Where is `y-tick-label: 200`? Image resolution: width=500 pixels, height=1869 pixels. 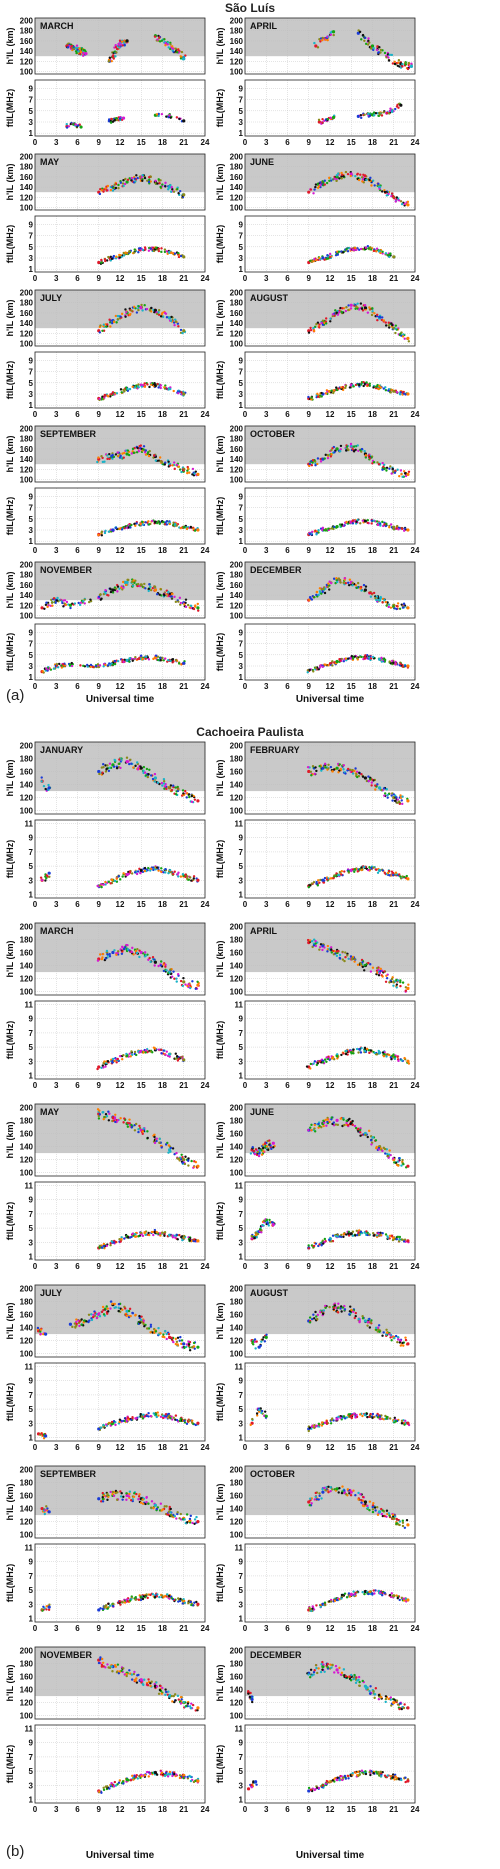 y-tick-label: 200 is located at coordinates (237, 157).